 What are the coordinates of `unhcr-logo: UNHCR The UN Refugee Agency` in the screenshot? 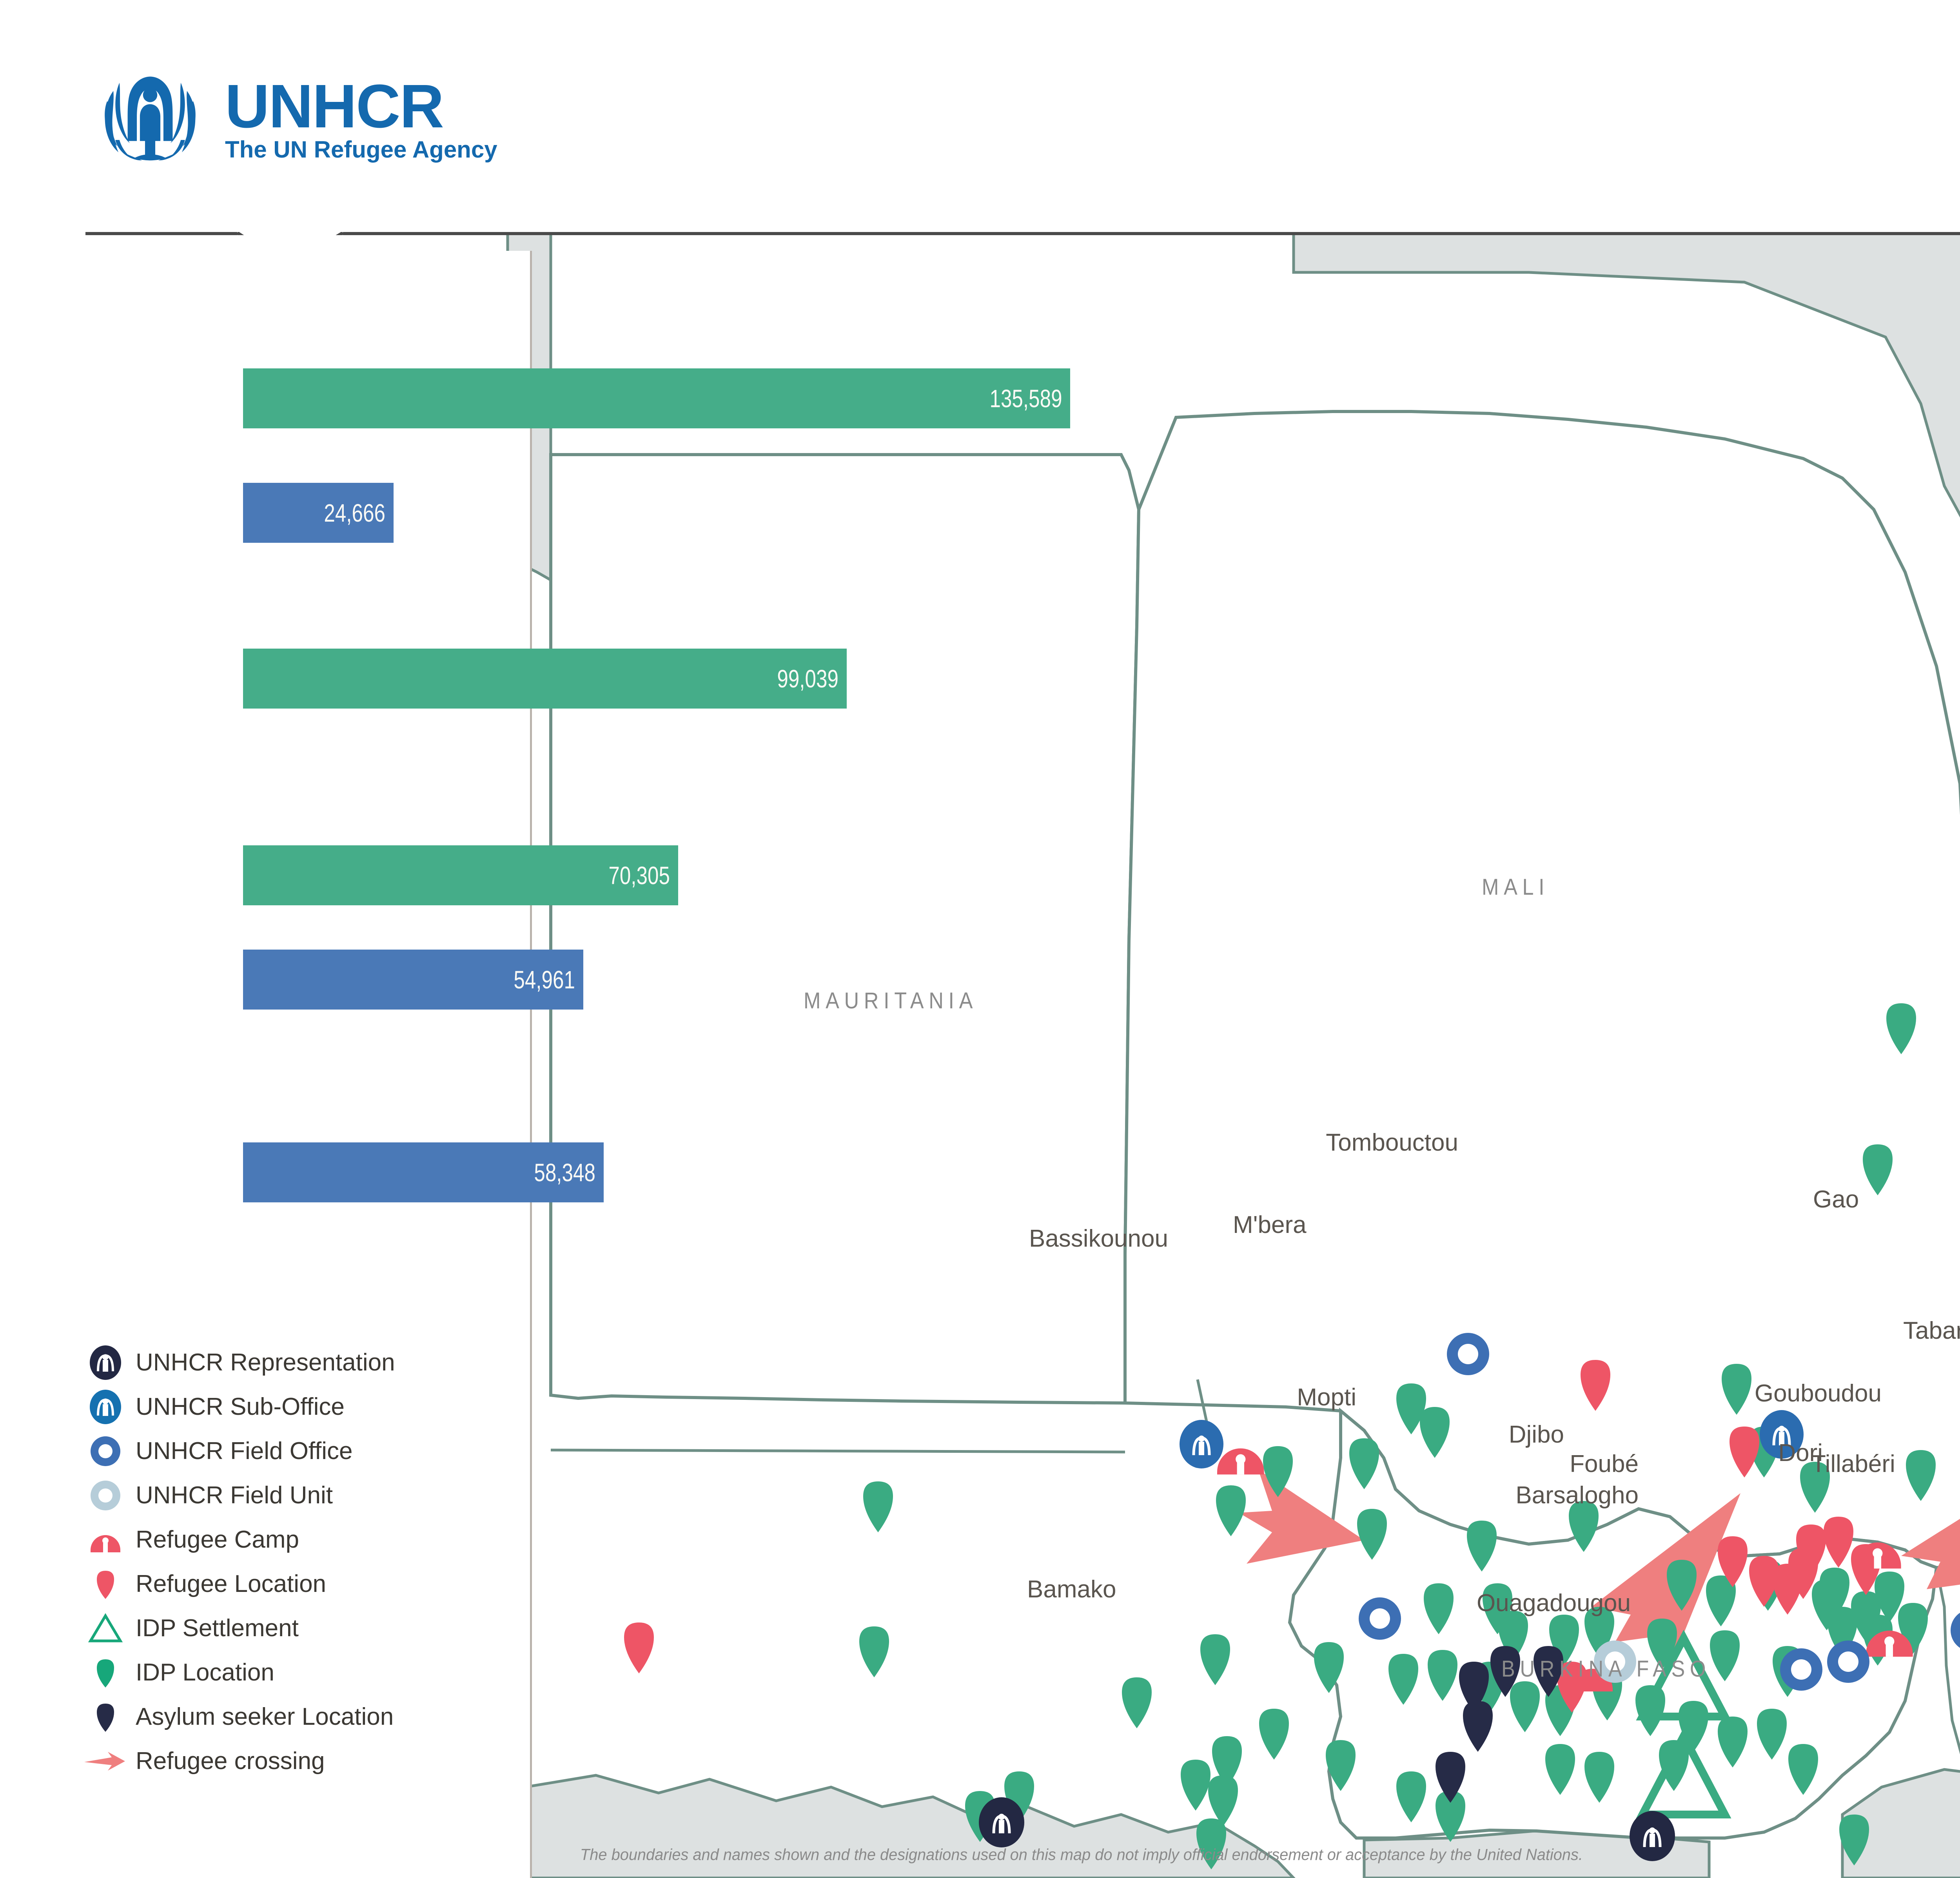 It's located at (291, 120).